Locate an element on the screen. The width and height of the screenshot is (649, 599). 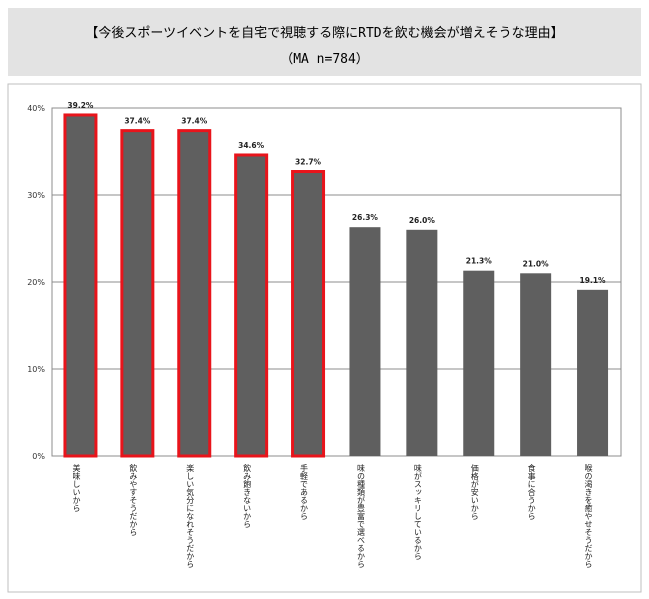
category-label: 飲み飽きないから is located at coordinates (247, 495).